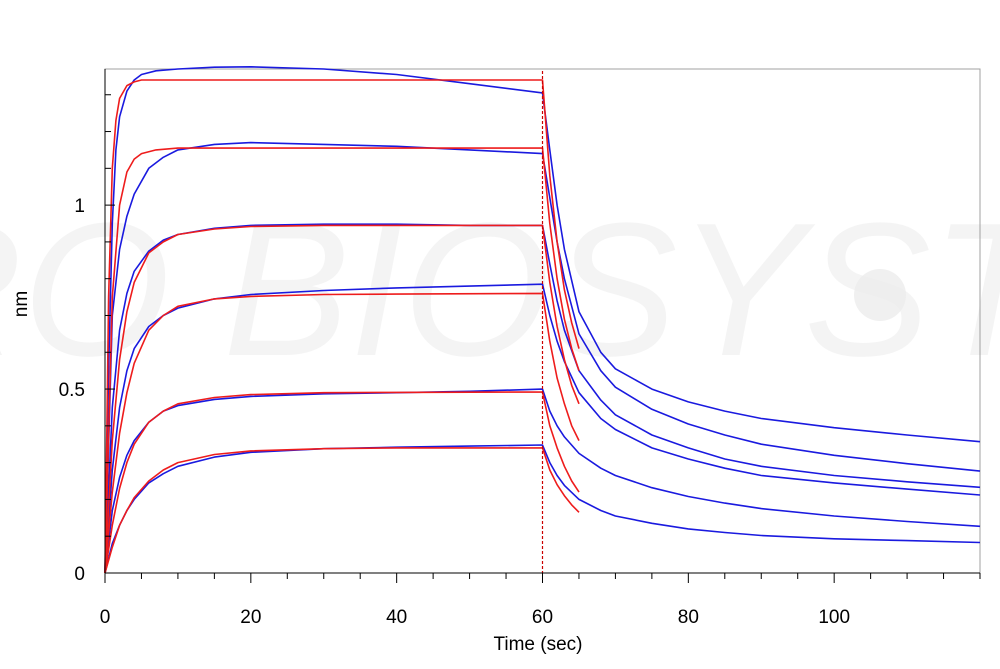 The height and width of the screenshot is (669, 1000). Describe the element at coordinates (79, 206) in the screenshot. I see `y-tick-label: 1` at that location.